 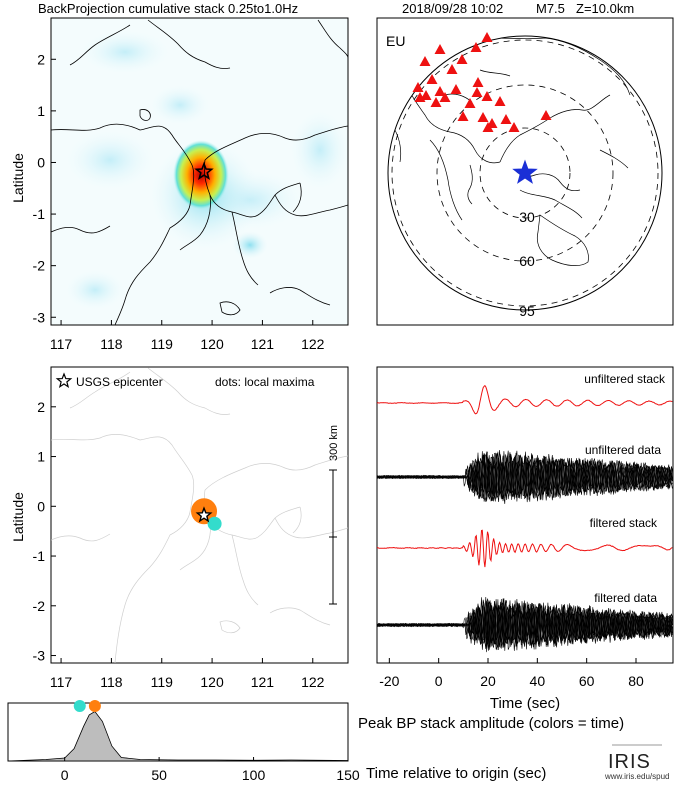 What do you see at coordinates (159, 775) in the screenshot?
I see `amplitude-xtick-label-1: 50` at bounding box center [159, 775].